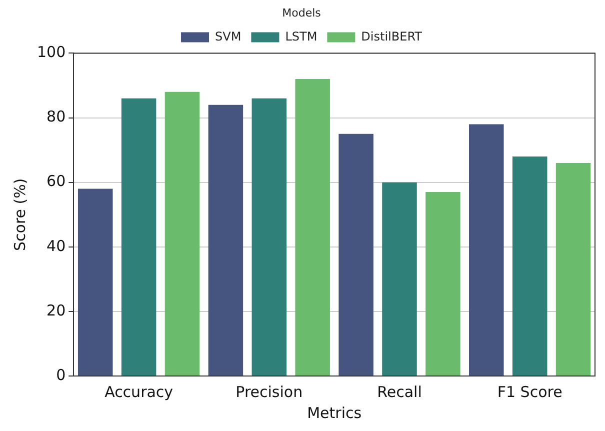 The image size is (605, 431). Describe the element at coordinates (399, 391) in the screenshot. I see `x-tick-label: Recall` at that location.